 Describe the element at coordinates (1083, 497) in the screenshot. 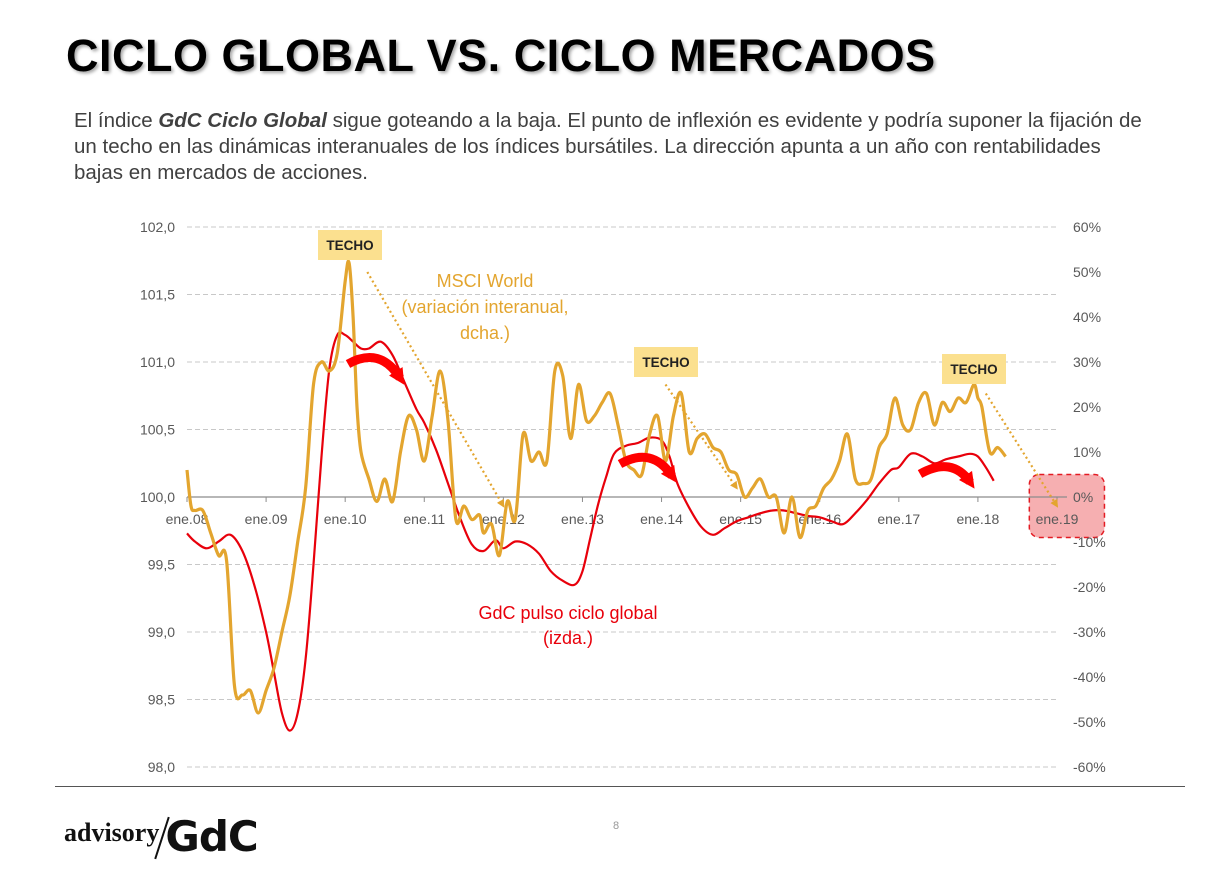

I see `y-right-tick-label: 0%` at that location.